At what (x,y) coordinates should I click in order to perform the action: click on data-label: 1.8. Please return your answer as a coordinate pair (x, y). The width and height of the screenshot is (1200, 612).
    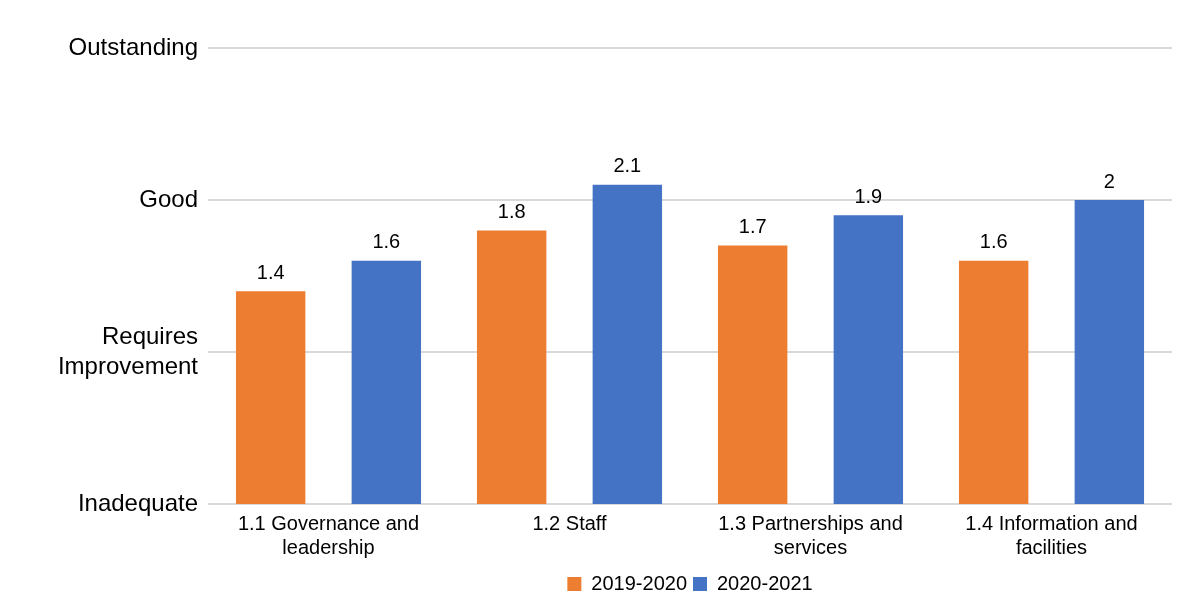
    Looking at the image, I should click on (511, 210).